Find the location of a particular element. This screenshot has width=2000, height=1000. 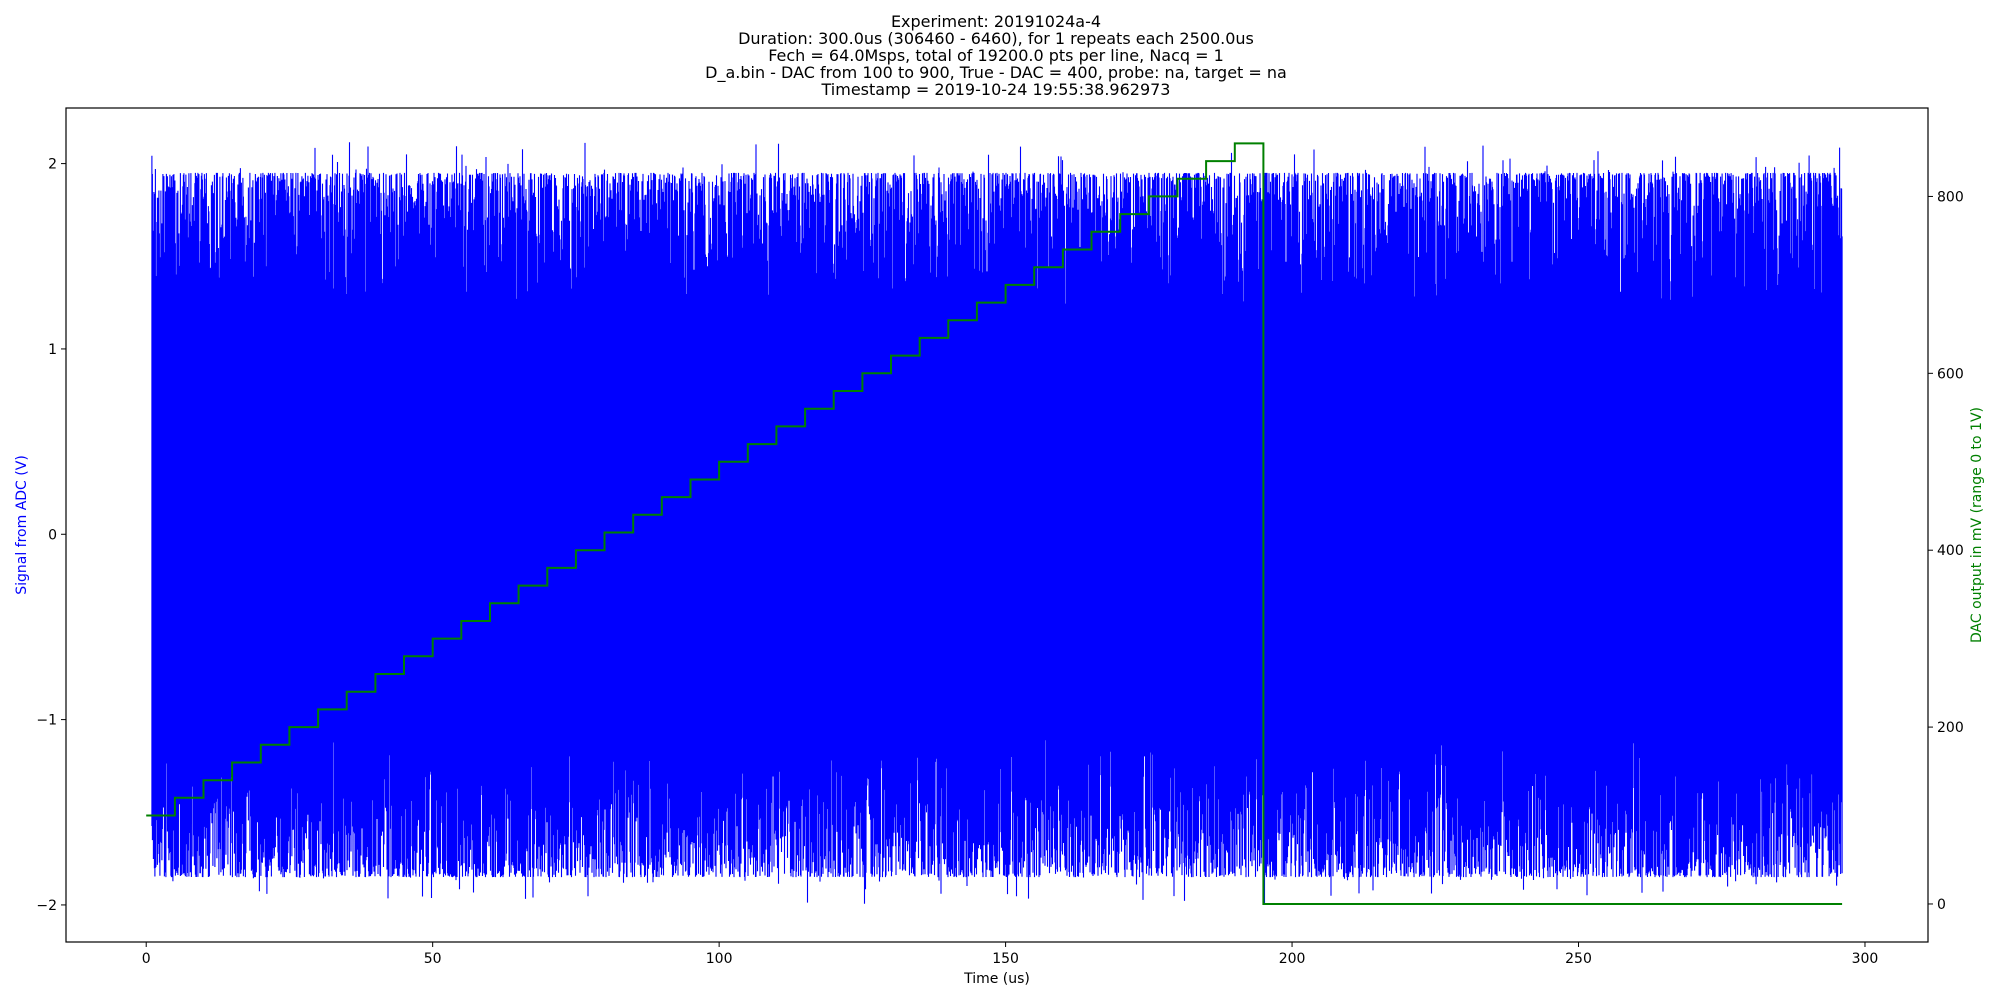

y-left-tick-label: 0 is located at coordinates (52, 535).